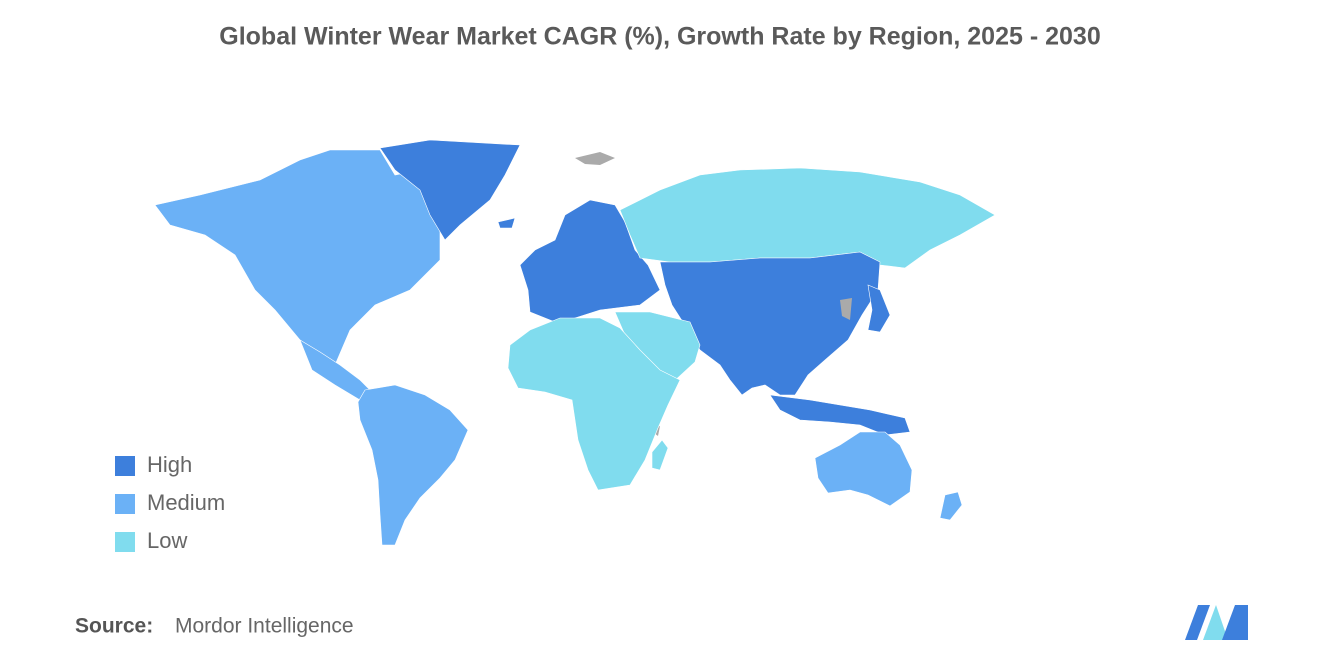 Image resolution: width=1320 pixels, height=665 pixels. What do you see at coordinates (1216, 622) in the screenshot?
I see `logo` at bounding box center [1216, 622].